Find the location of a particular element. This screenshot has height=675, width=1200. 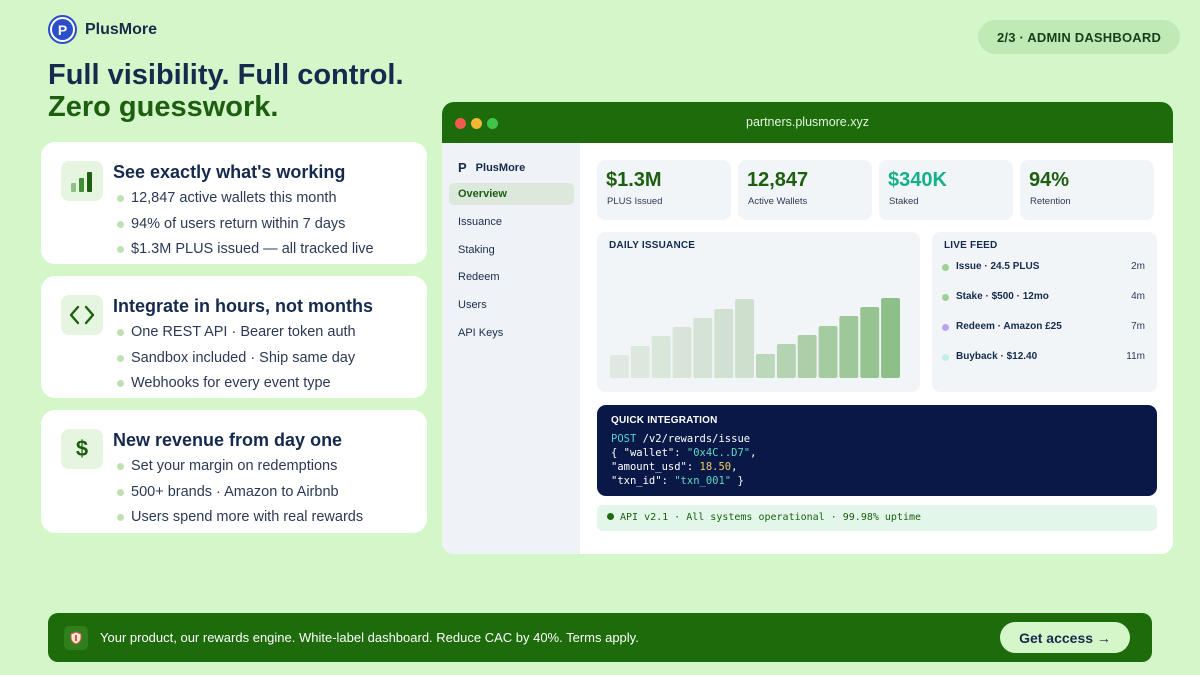

code-value: "0x4C..D7" is located at coordinates (718, 453).